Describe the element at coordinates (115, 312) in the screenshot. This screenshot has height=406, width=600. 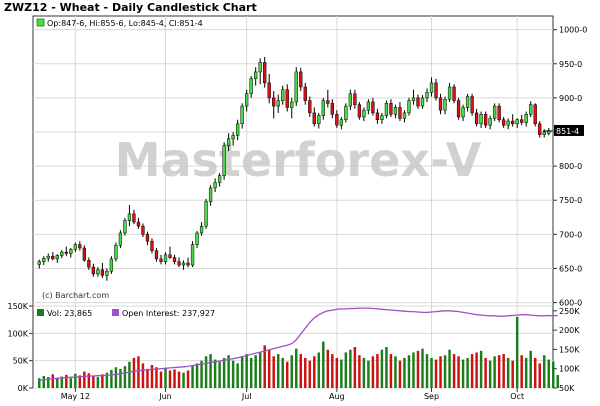
I see `open-interest-legend-swatch` at that location.